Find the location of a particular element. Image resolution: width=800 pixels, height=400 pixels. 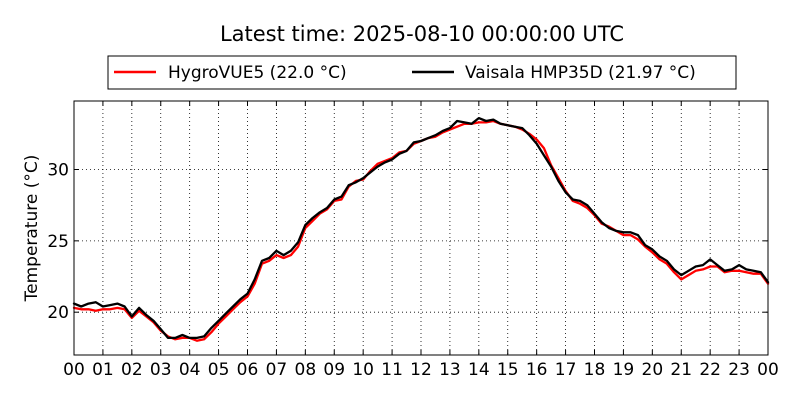

y-axis-label: Temperature (°C) is located at coordinates (32, 229).